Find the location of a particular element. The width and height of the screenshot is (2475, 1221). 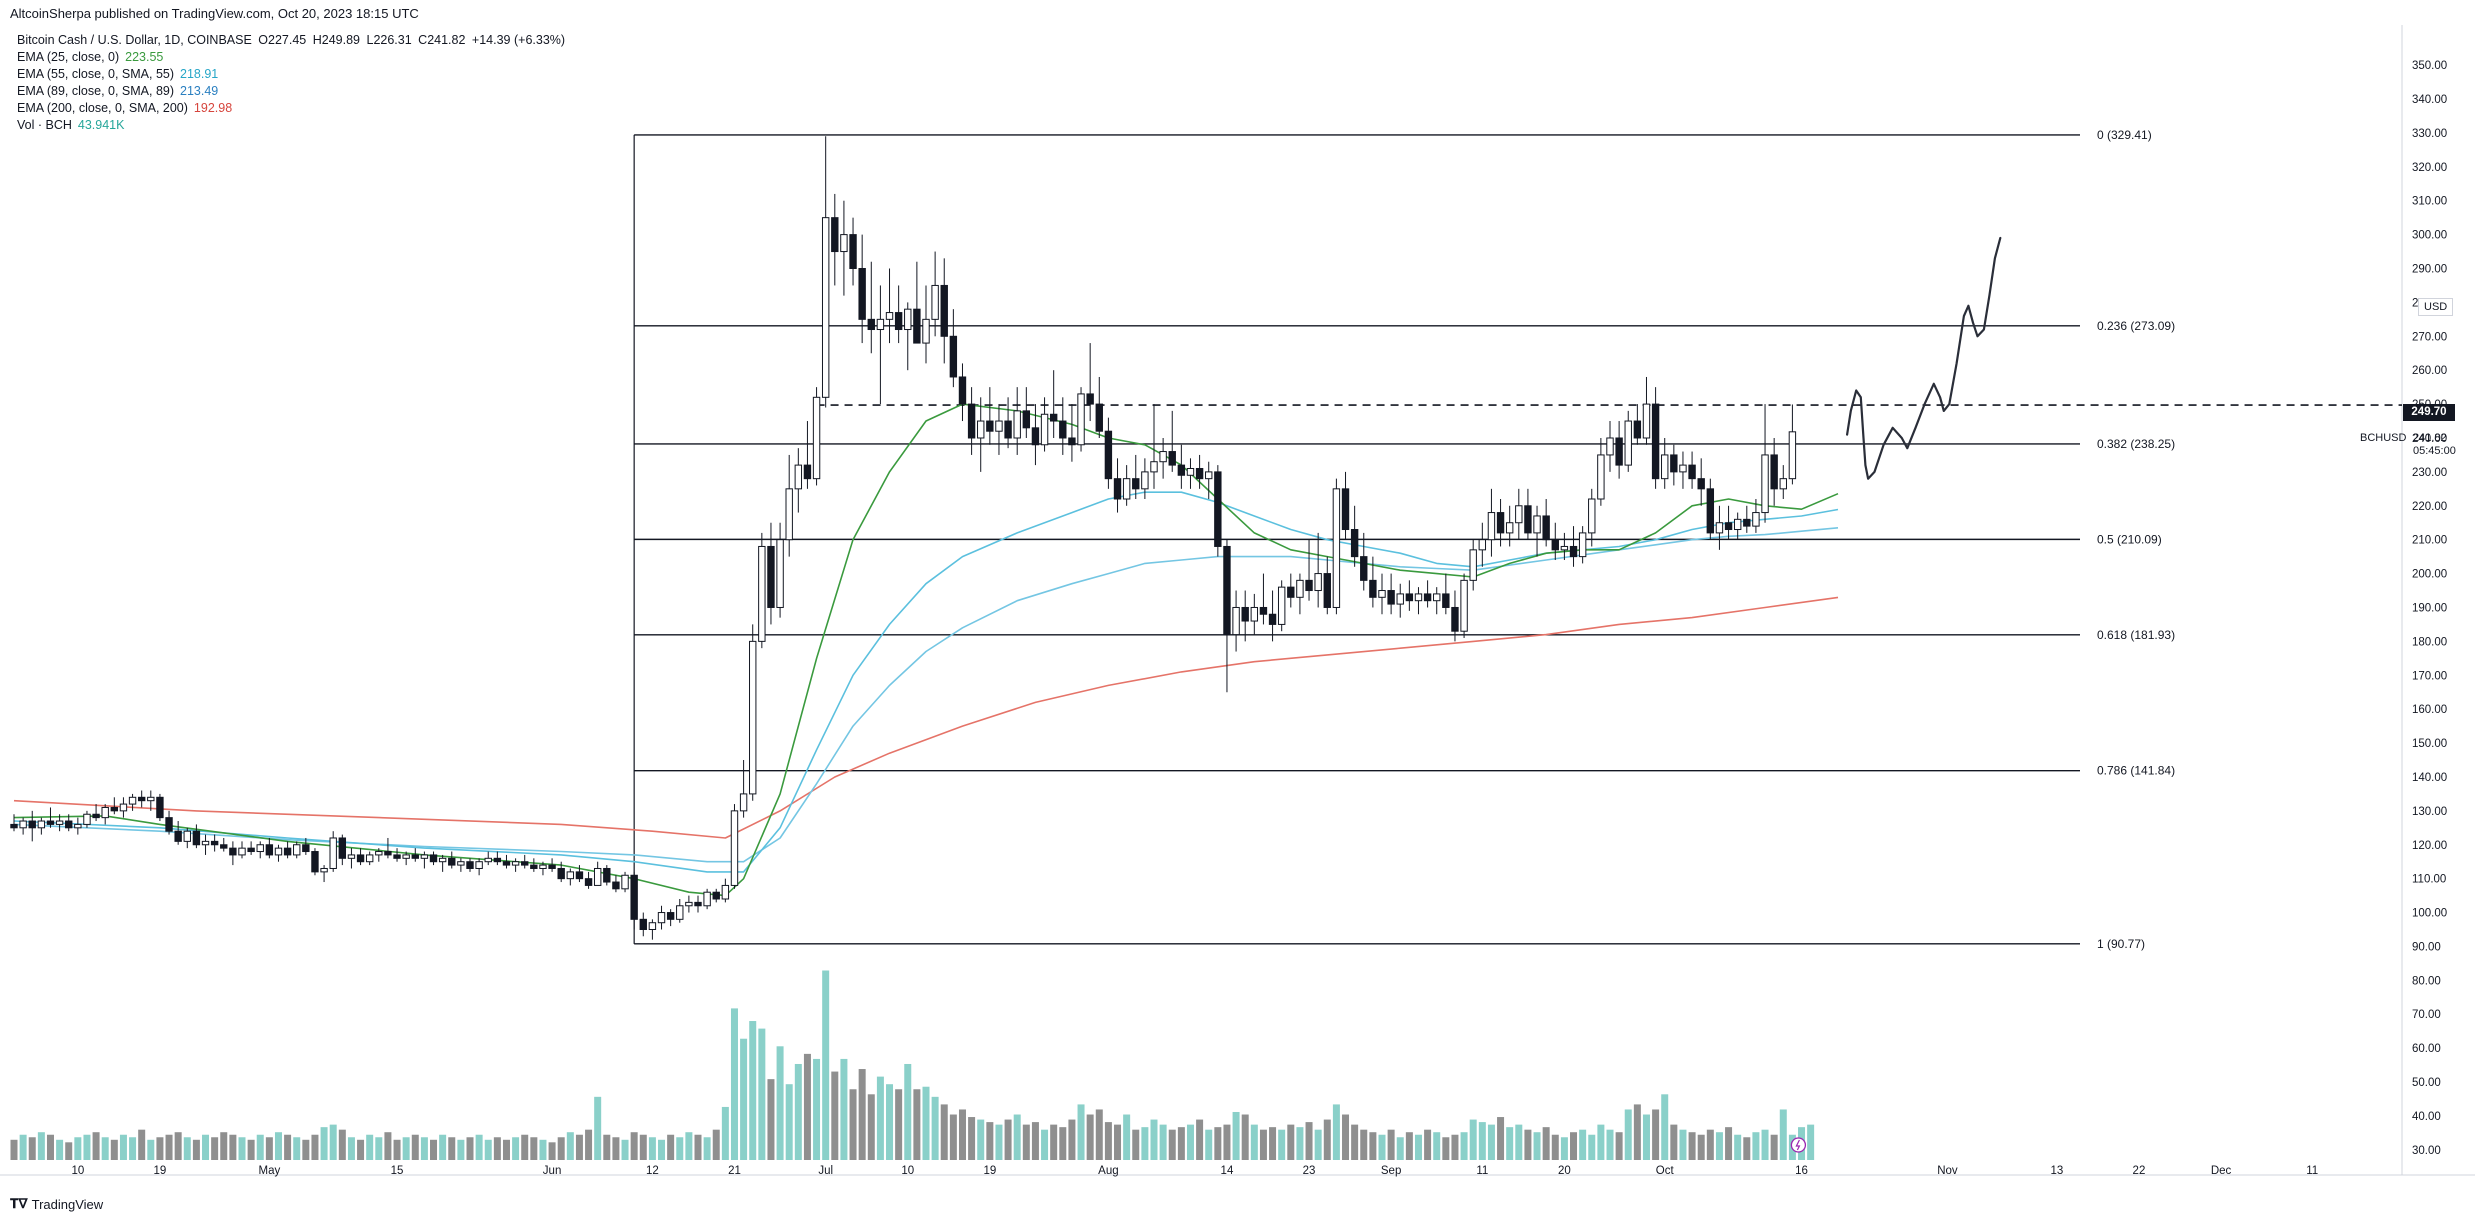

y-tick-label: 320.00 is located at coordinates (2429, 168).